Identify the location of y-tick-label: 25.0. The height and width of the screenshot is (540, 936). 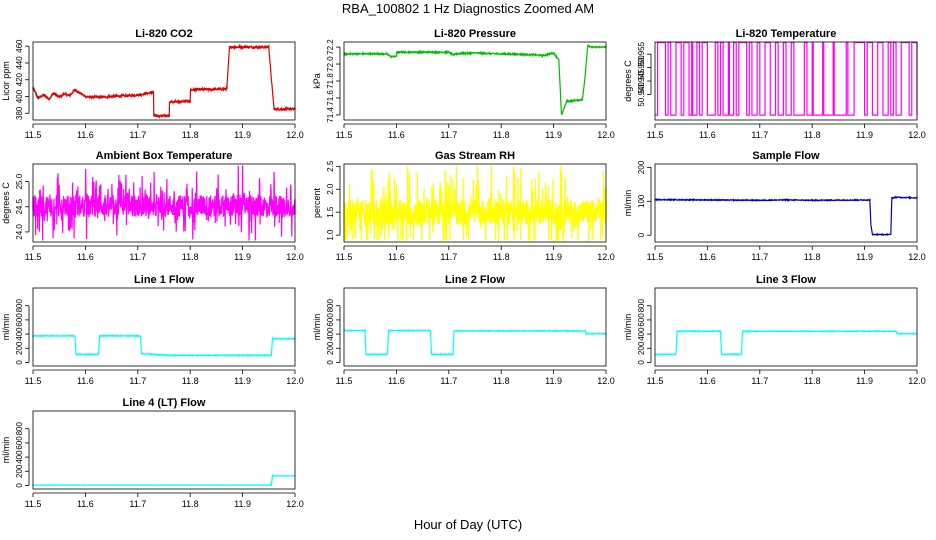
(19, 181).